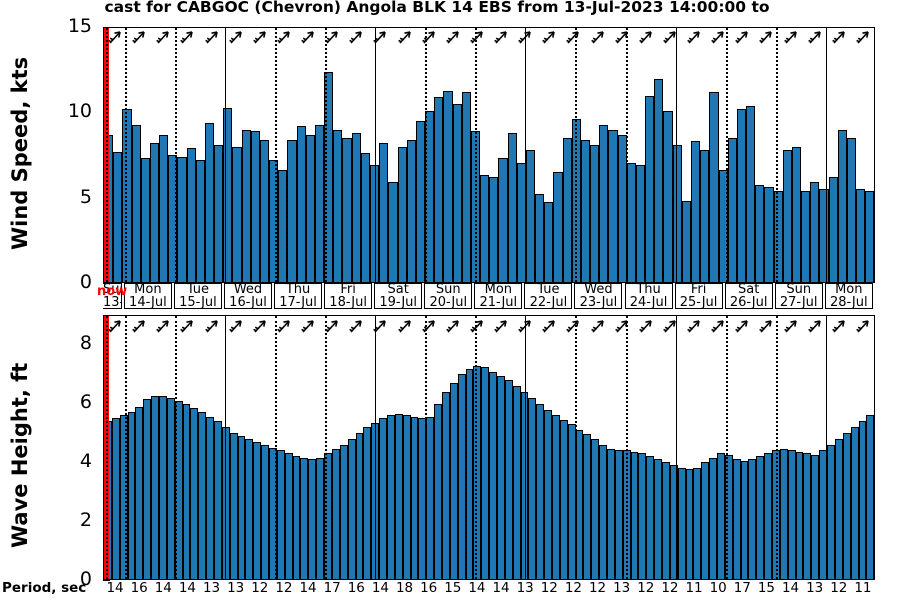 This screenshot has width=900, height=600. What do you see at coordinates (694, 588) in the screenshot?
I see `period-value: 11` at bounding box center [694, 588].